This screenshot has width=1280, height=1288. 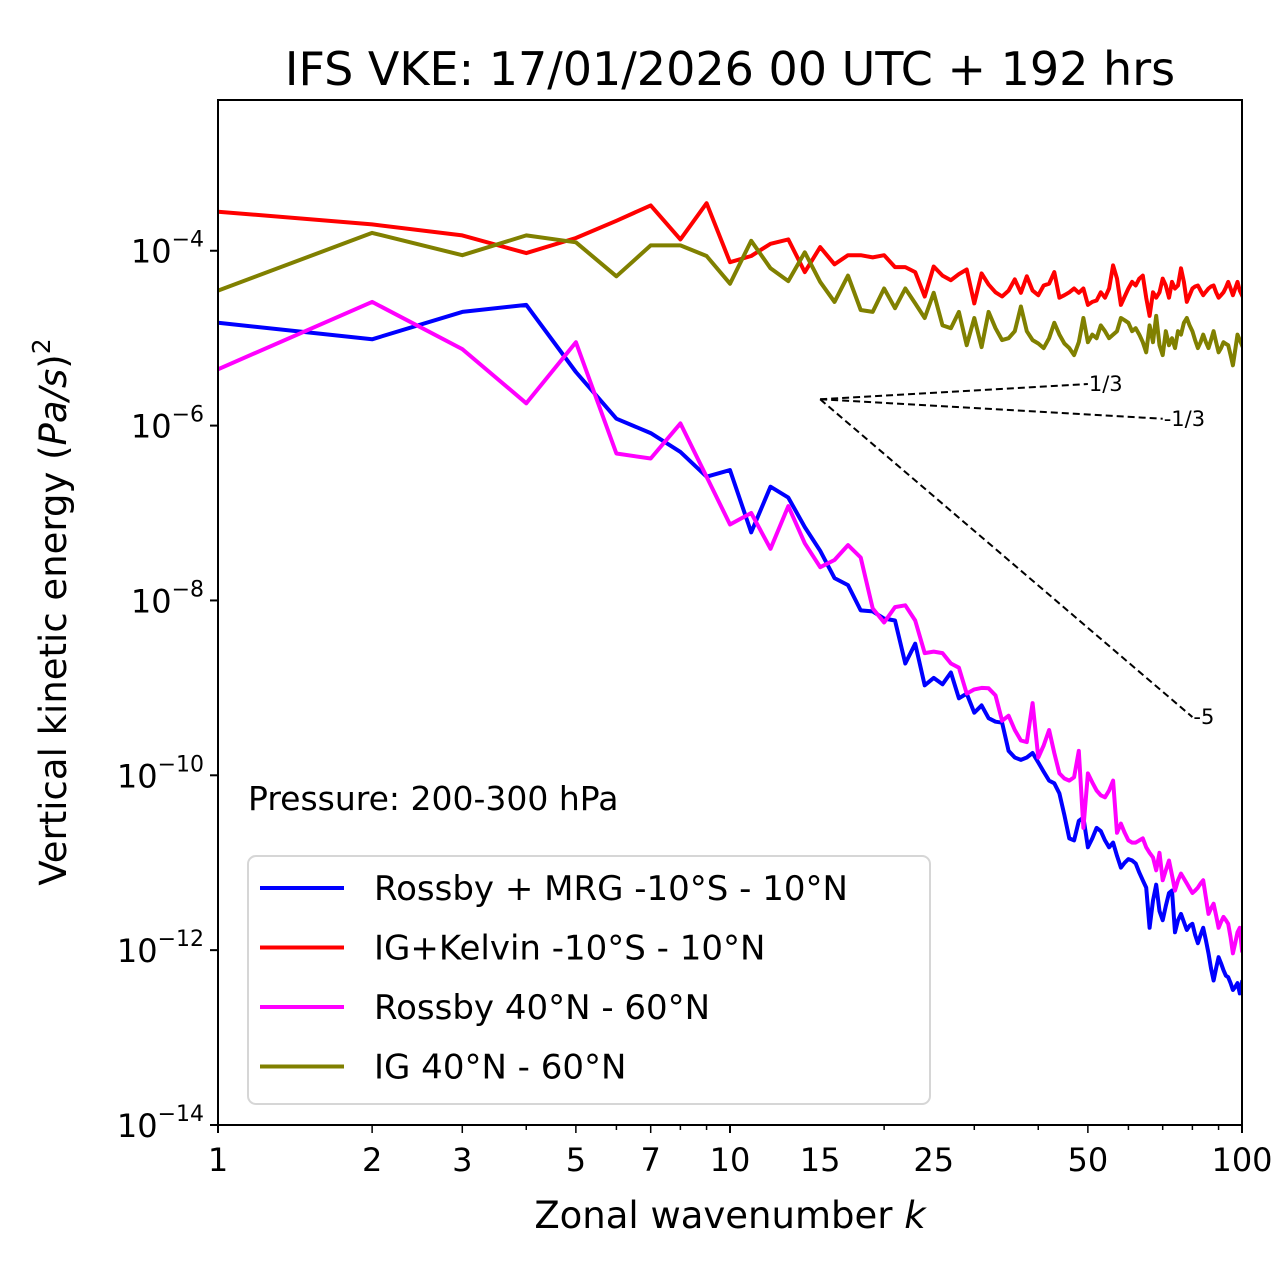 What do you see at coordinates (167, 598) in the screenshot?
I see `y-tick-label: 10⁻⁸` at bounding box center [167, 598].